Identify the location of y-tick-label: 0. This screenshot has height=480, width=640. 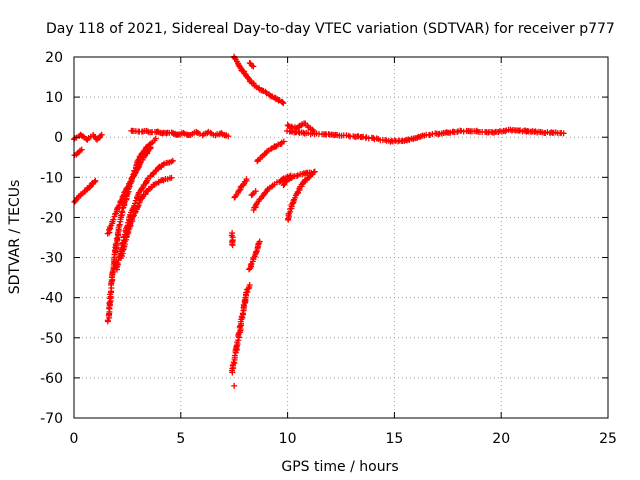
(58, 138).